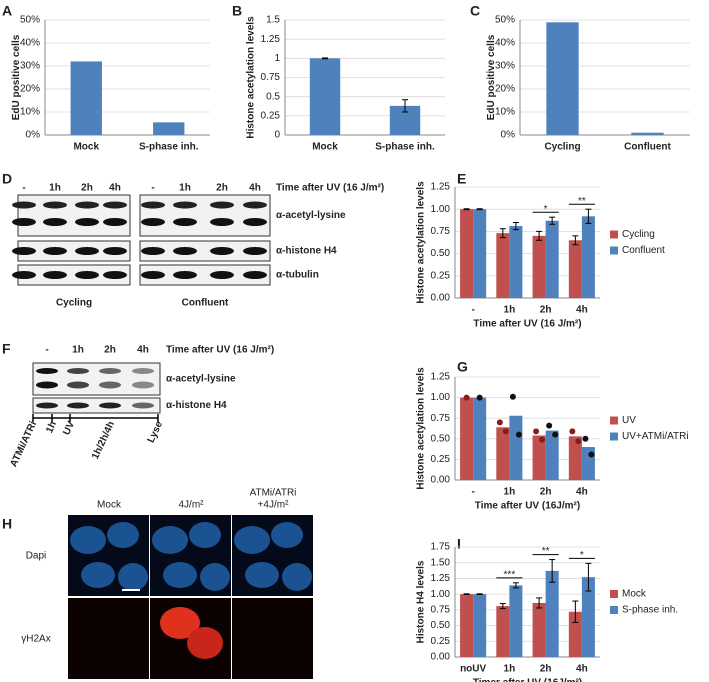  What do you see at coordinates (205, 643) in the screenshot?
I see `nucleus-signal` at bounding box center [205, 643].